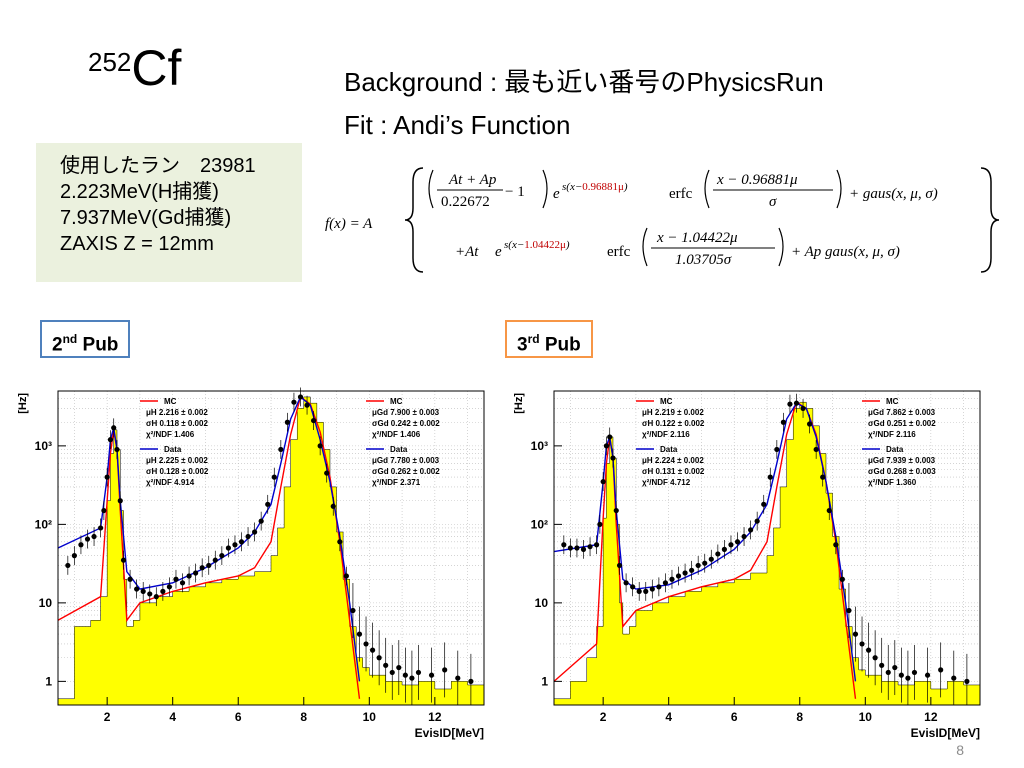 This screenshot has height=768, width=1024. What do you see at coordinates (57, 345) in the screenshot?
I see `pub2-num: 2` at bounding box center [57, 345].